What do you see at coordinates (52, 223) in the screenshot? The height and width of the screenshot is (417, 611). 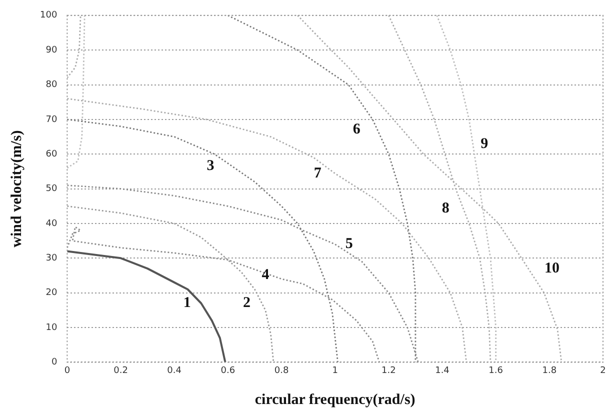 I see `y-tick-label: 40` at bounding box center [52, 223].